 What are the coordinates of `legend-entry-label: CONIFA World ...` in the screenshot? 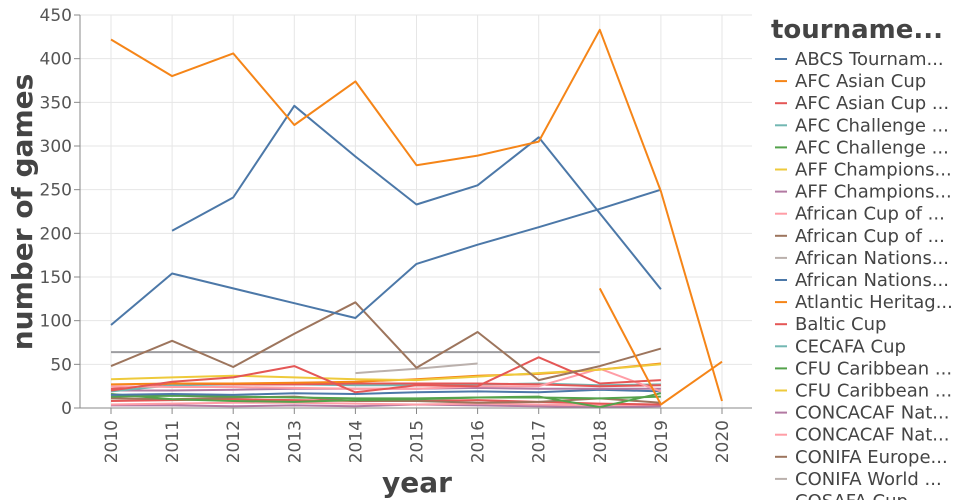 It's located at (868, 479).